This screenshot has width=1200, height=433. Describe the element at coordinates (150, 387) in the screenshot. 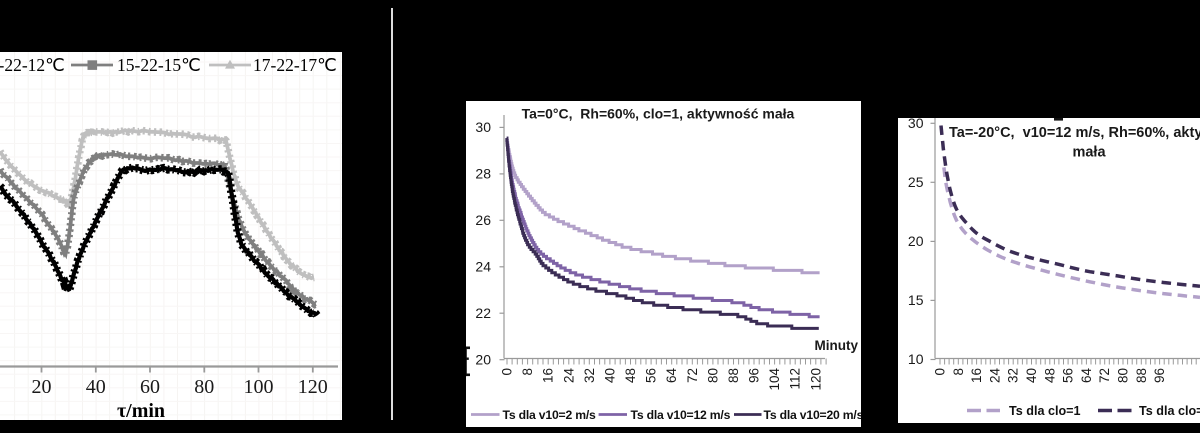

I see `svg-text: 60` at that location.